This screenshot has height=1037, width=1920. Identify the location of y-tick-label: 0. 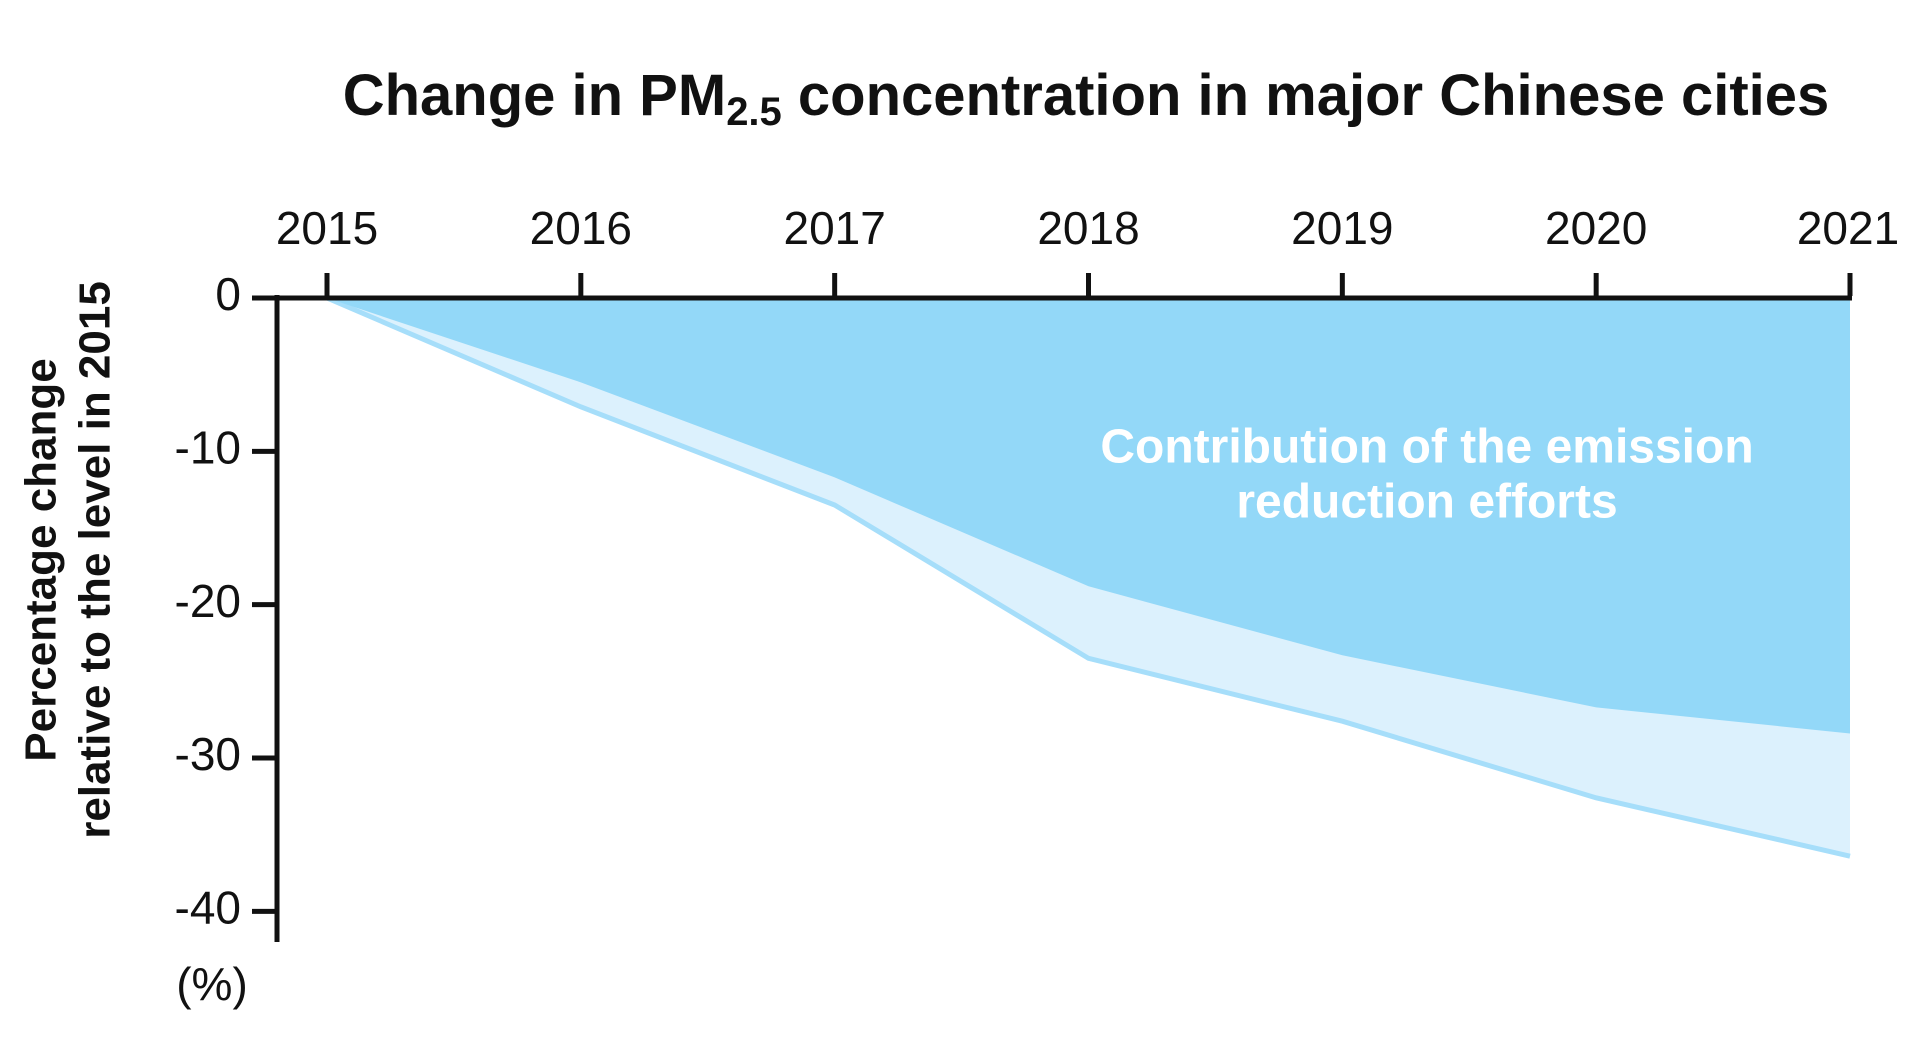
(228, 294).